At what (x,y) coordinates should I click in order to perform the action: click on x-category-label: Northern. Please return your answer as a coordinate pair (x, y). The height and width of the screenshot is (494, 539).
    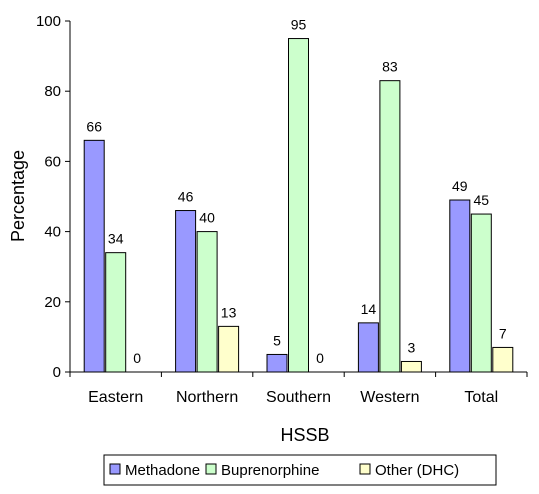
    Looking at the image, I should click on (207, 397).